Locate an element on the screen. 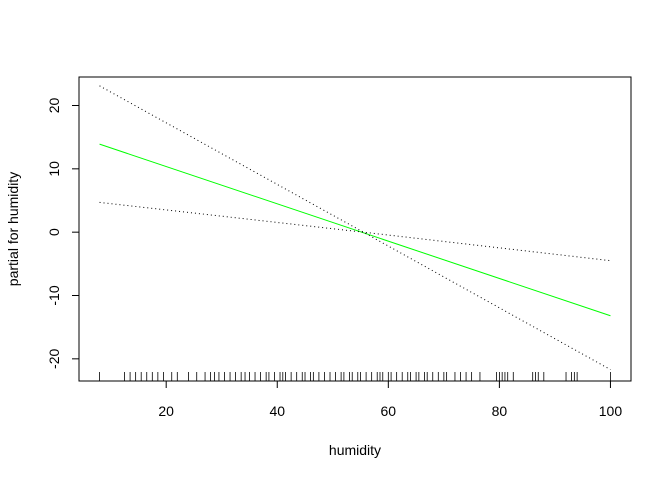 Image resolution: width=672 pixels, height=480 pixels. series-line-lower is located at coordinates (355, 231).